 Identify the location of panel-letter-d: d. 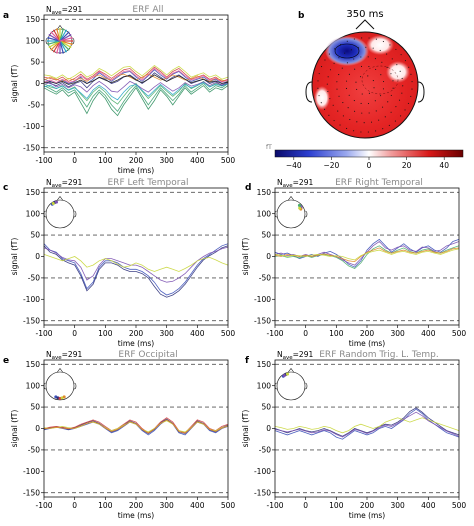
(248, 188).